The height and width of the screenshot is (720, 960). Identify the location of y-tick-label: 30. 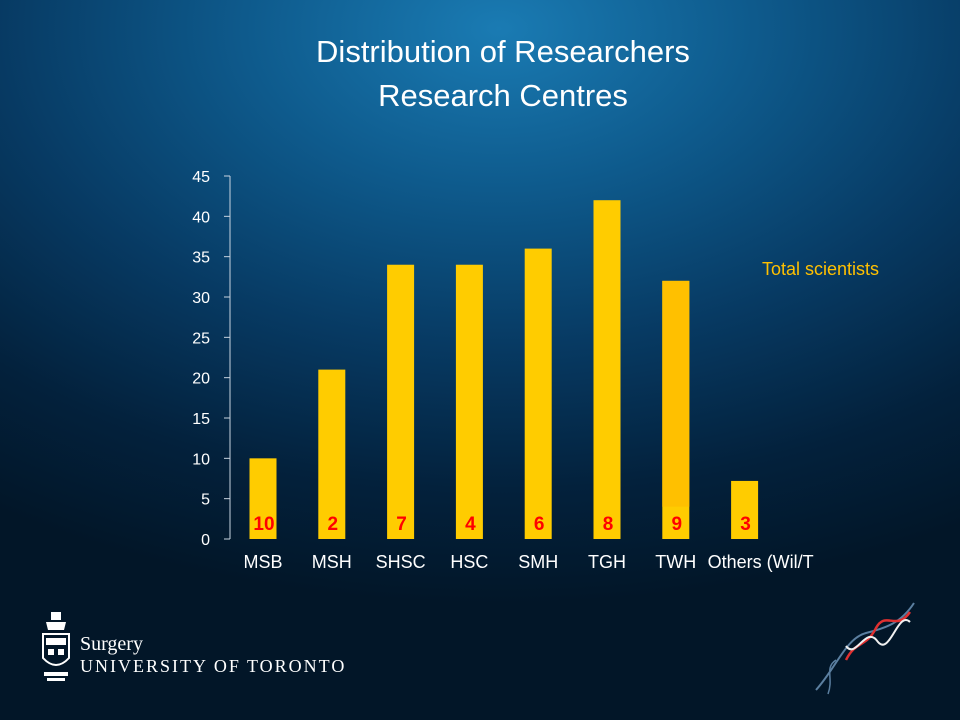
(201, 298).